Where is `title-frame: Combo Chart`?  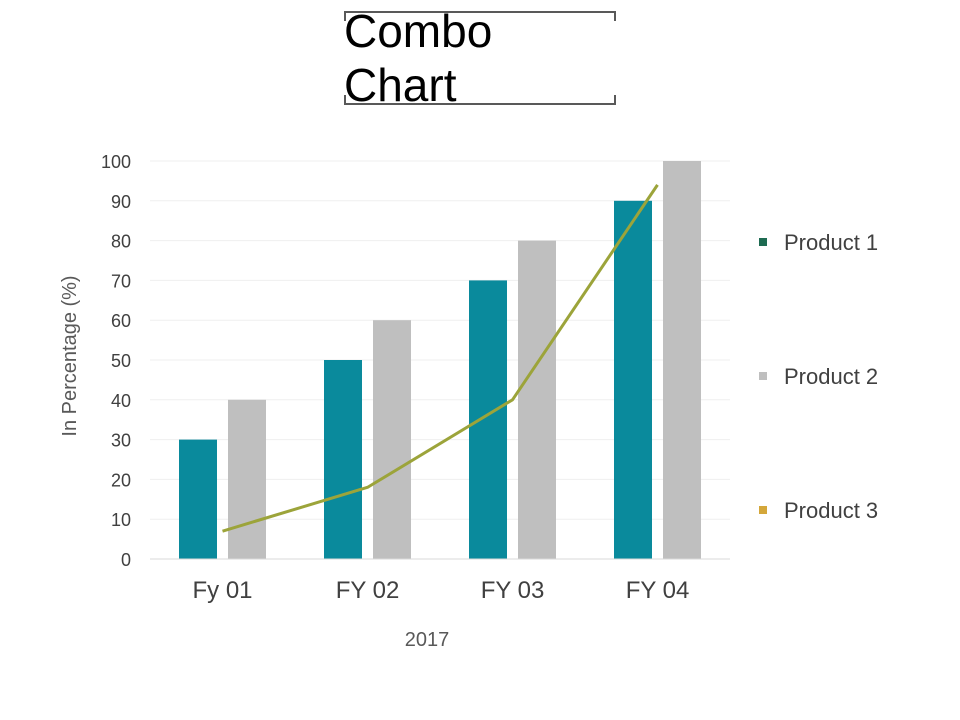 title-frame: Combo Chart is located at coordinates (480, 58).